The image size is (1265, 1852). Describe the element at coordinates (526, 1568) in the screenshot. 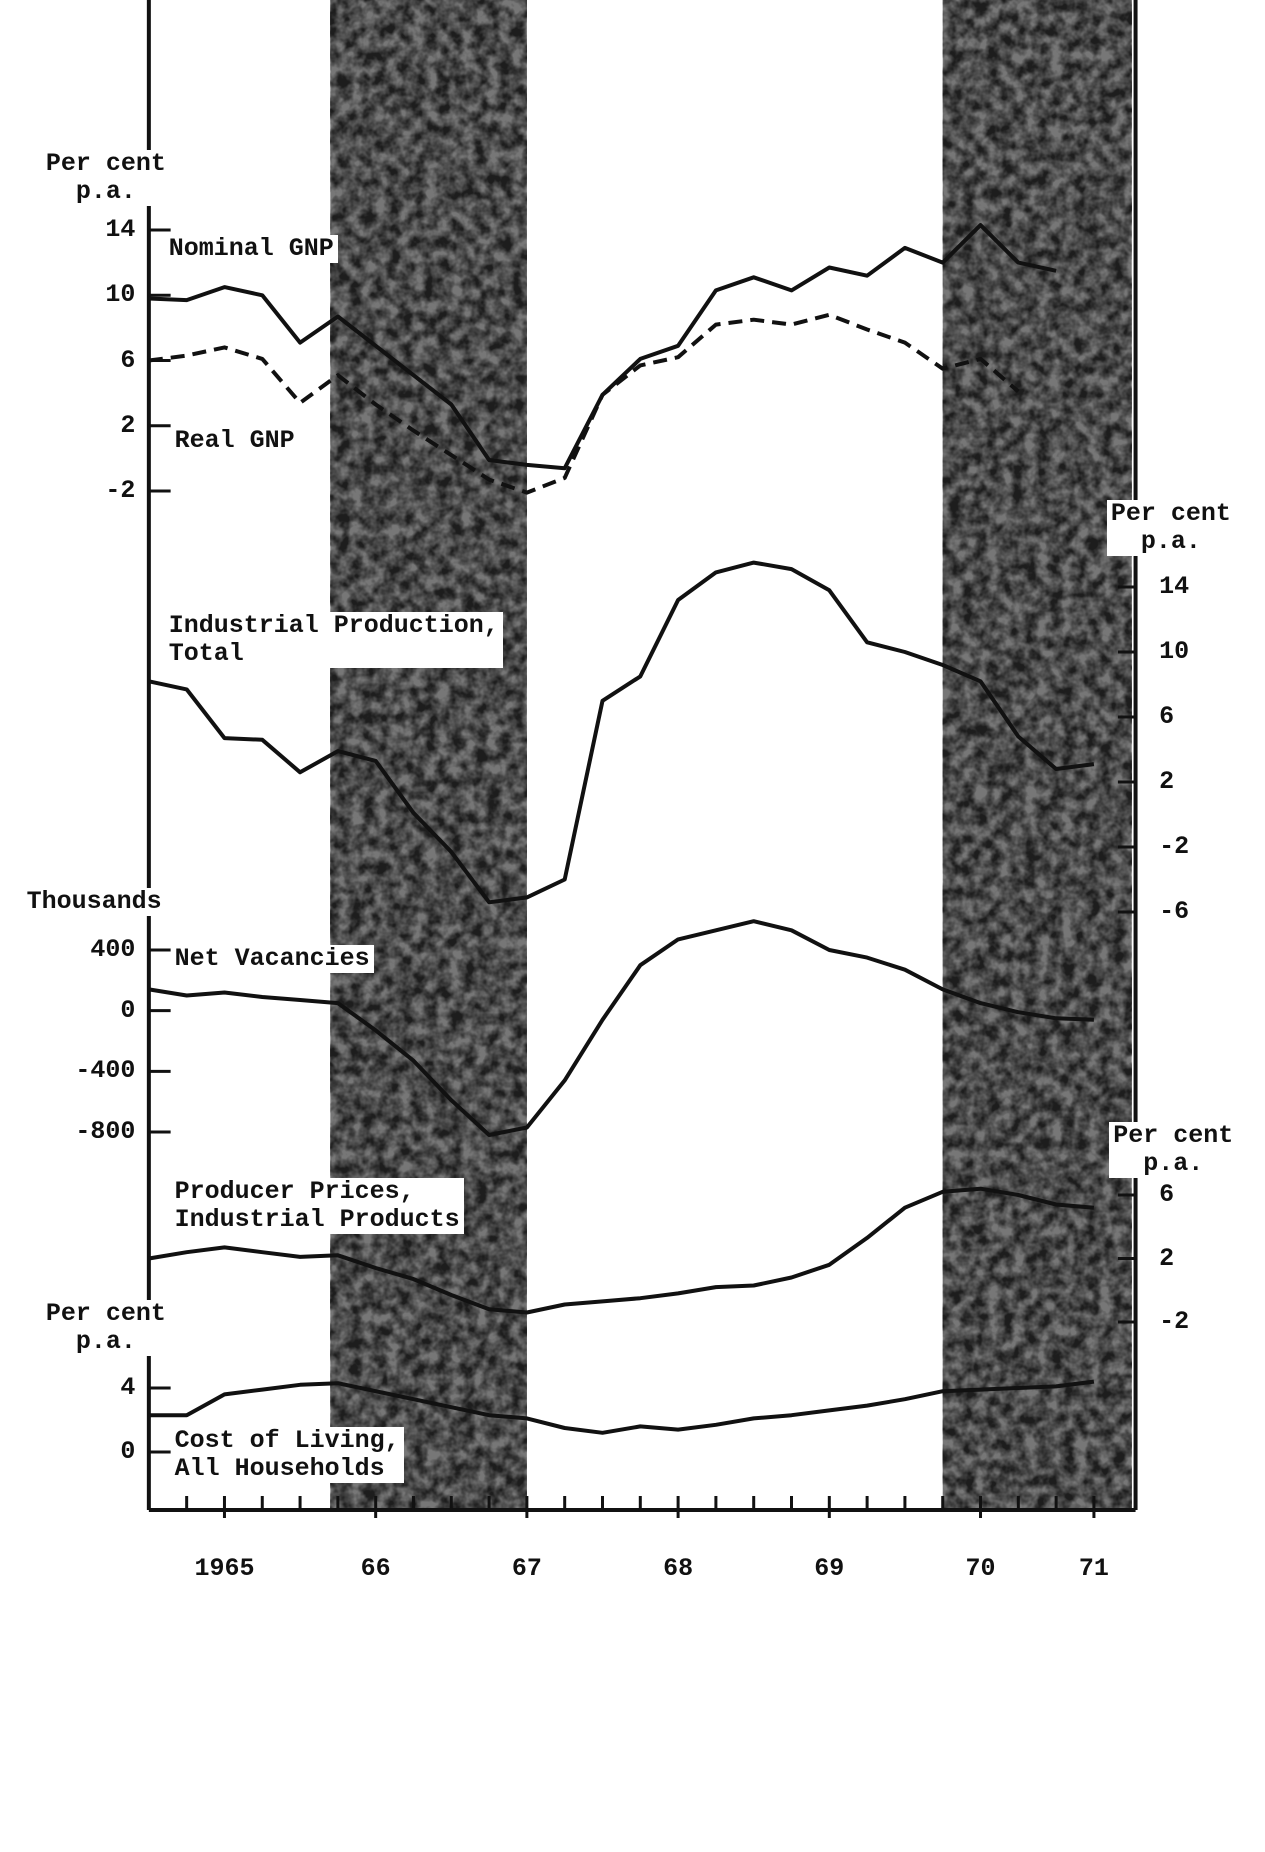

I see `x-tick-label: 67` at that location.